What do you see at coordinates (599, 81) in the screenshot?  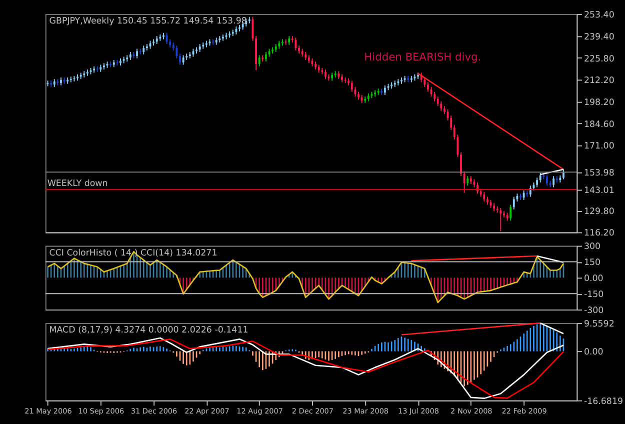 I see `y-tick-label: 212.20` at bounding box center [599, 81].